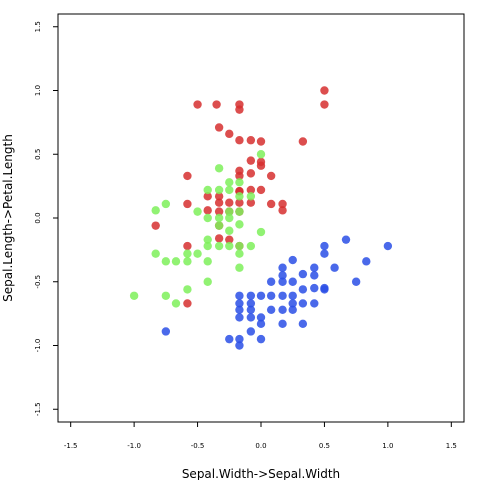 Image resolution: width=480 pixels, height=480 pixels. Describe the element at coordinates (38, 90) in the screenshot. I see `y-tick-label: 1.0` at that location.